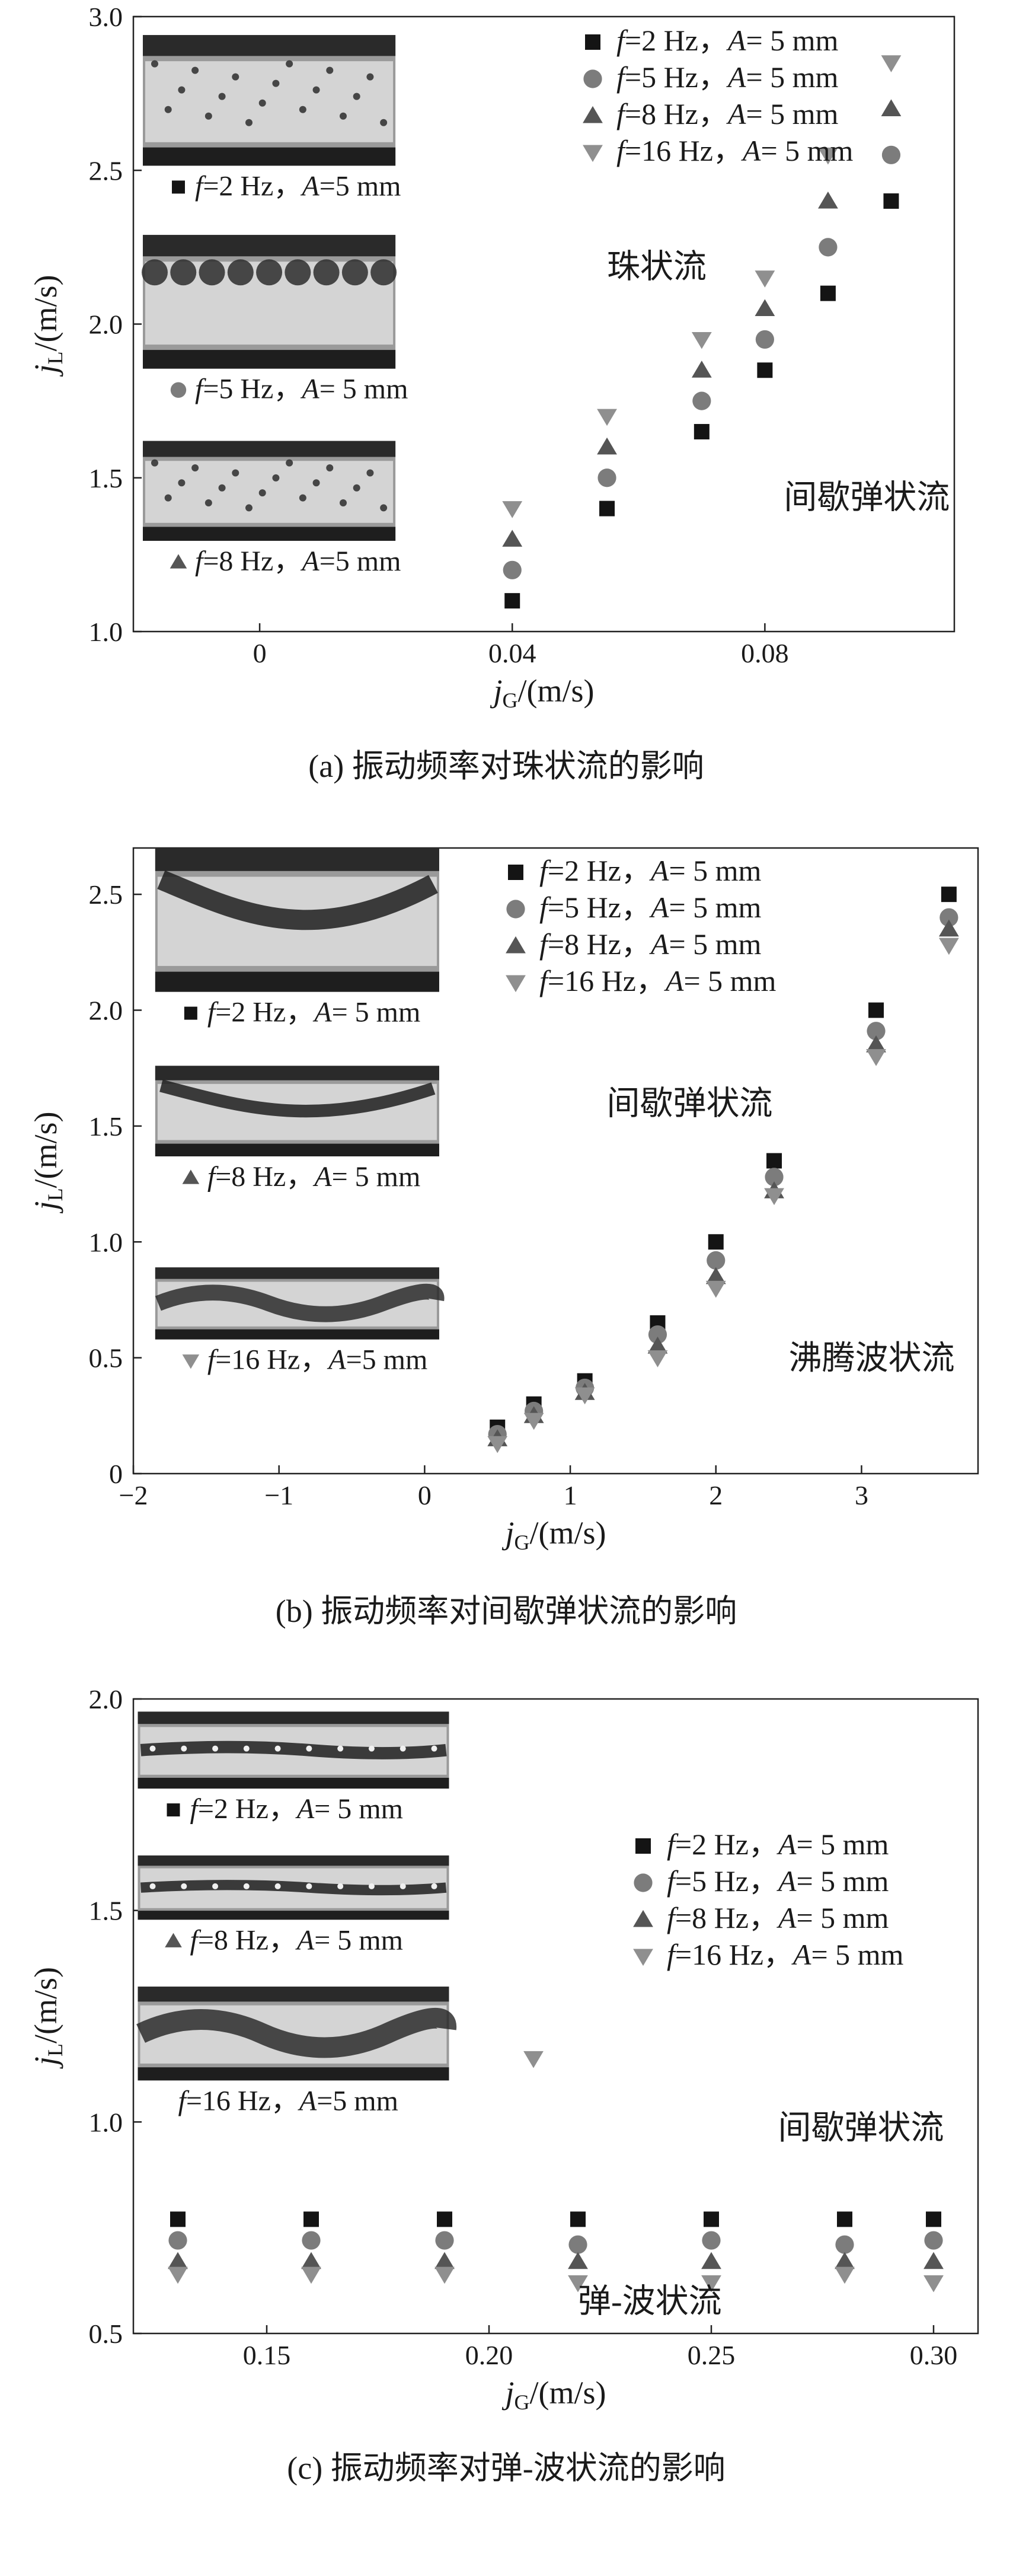 This screenshot has width=1013, height=2576. Describe the element at coordinates (296, 1940) in the screenshot. I see `inset-label-text: f=8 Hz，A= 5 mm` at that location.